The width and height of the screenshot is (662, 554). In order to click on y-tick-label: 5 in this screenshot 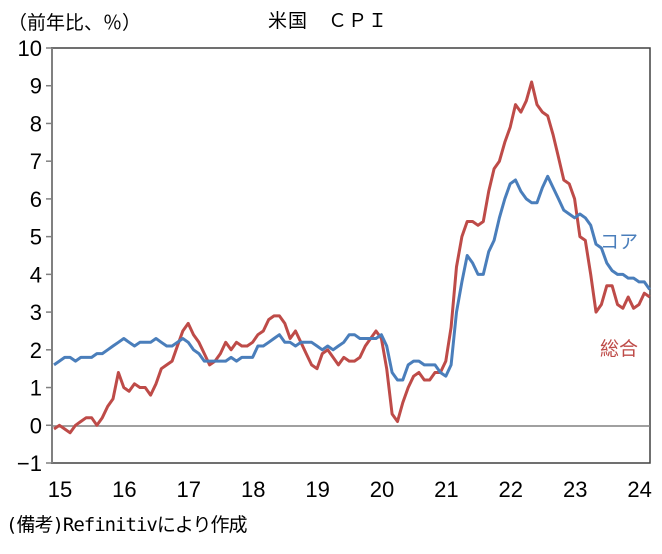, I will do `click(36, 237)`.